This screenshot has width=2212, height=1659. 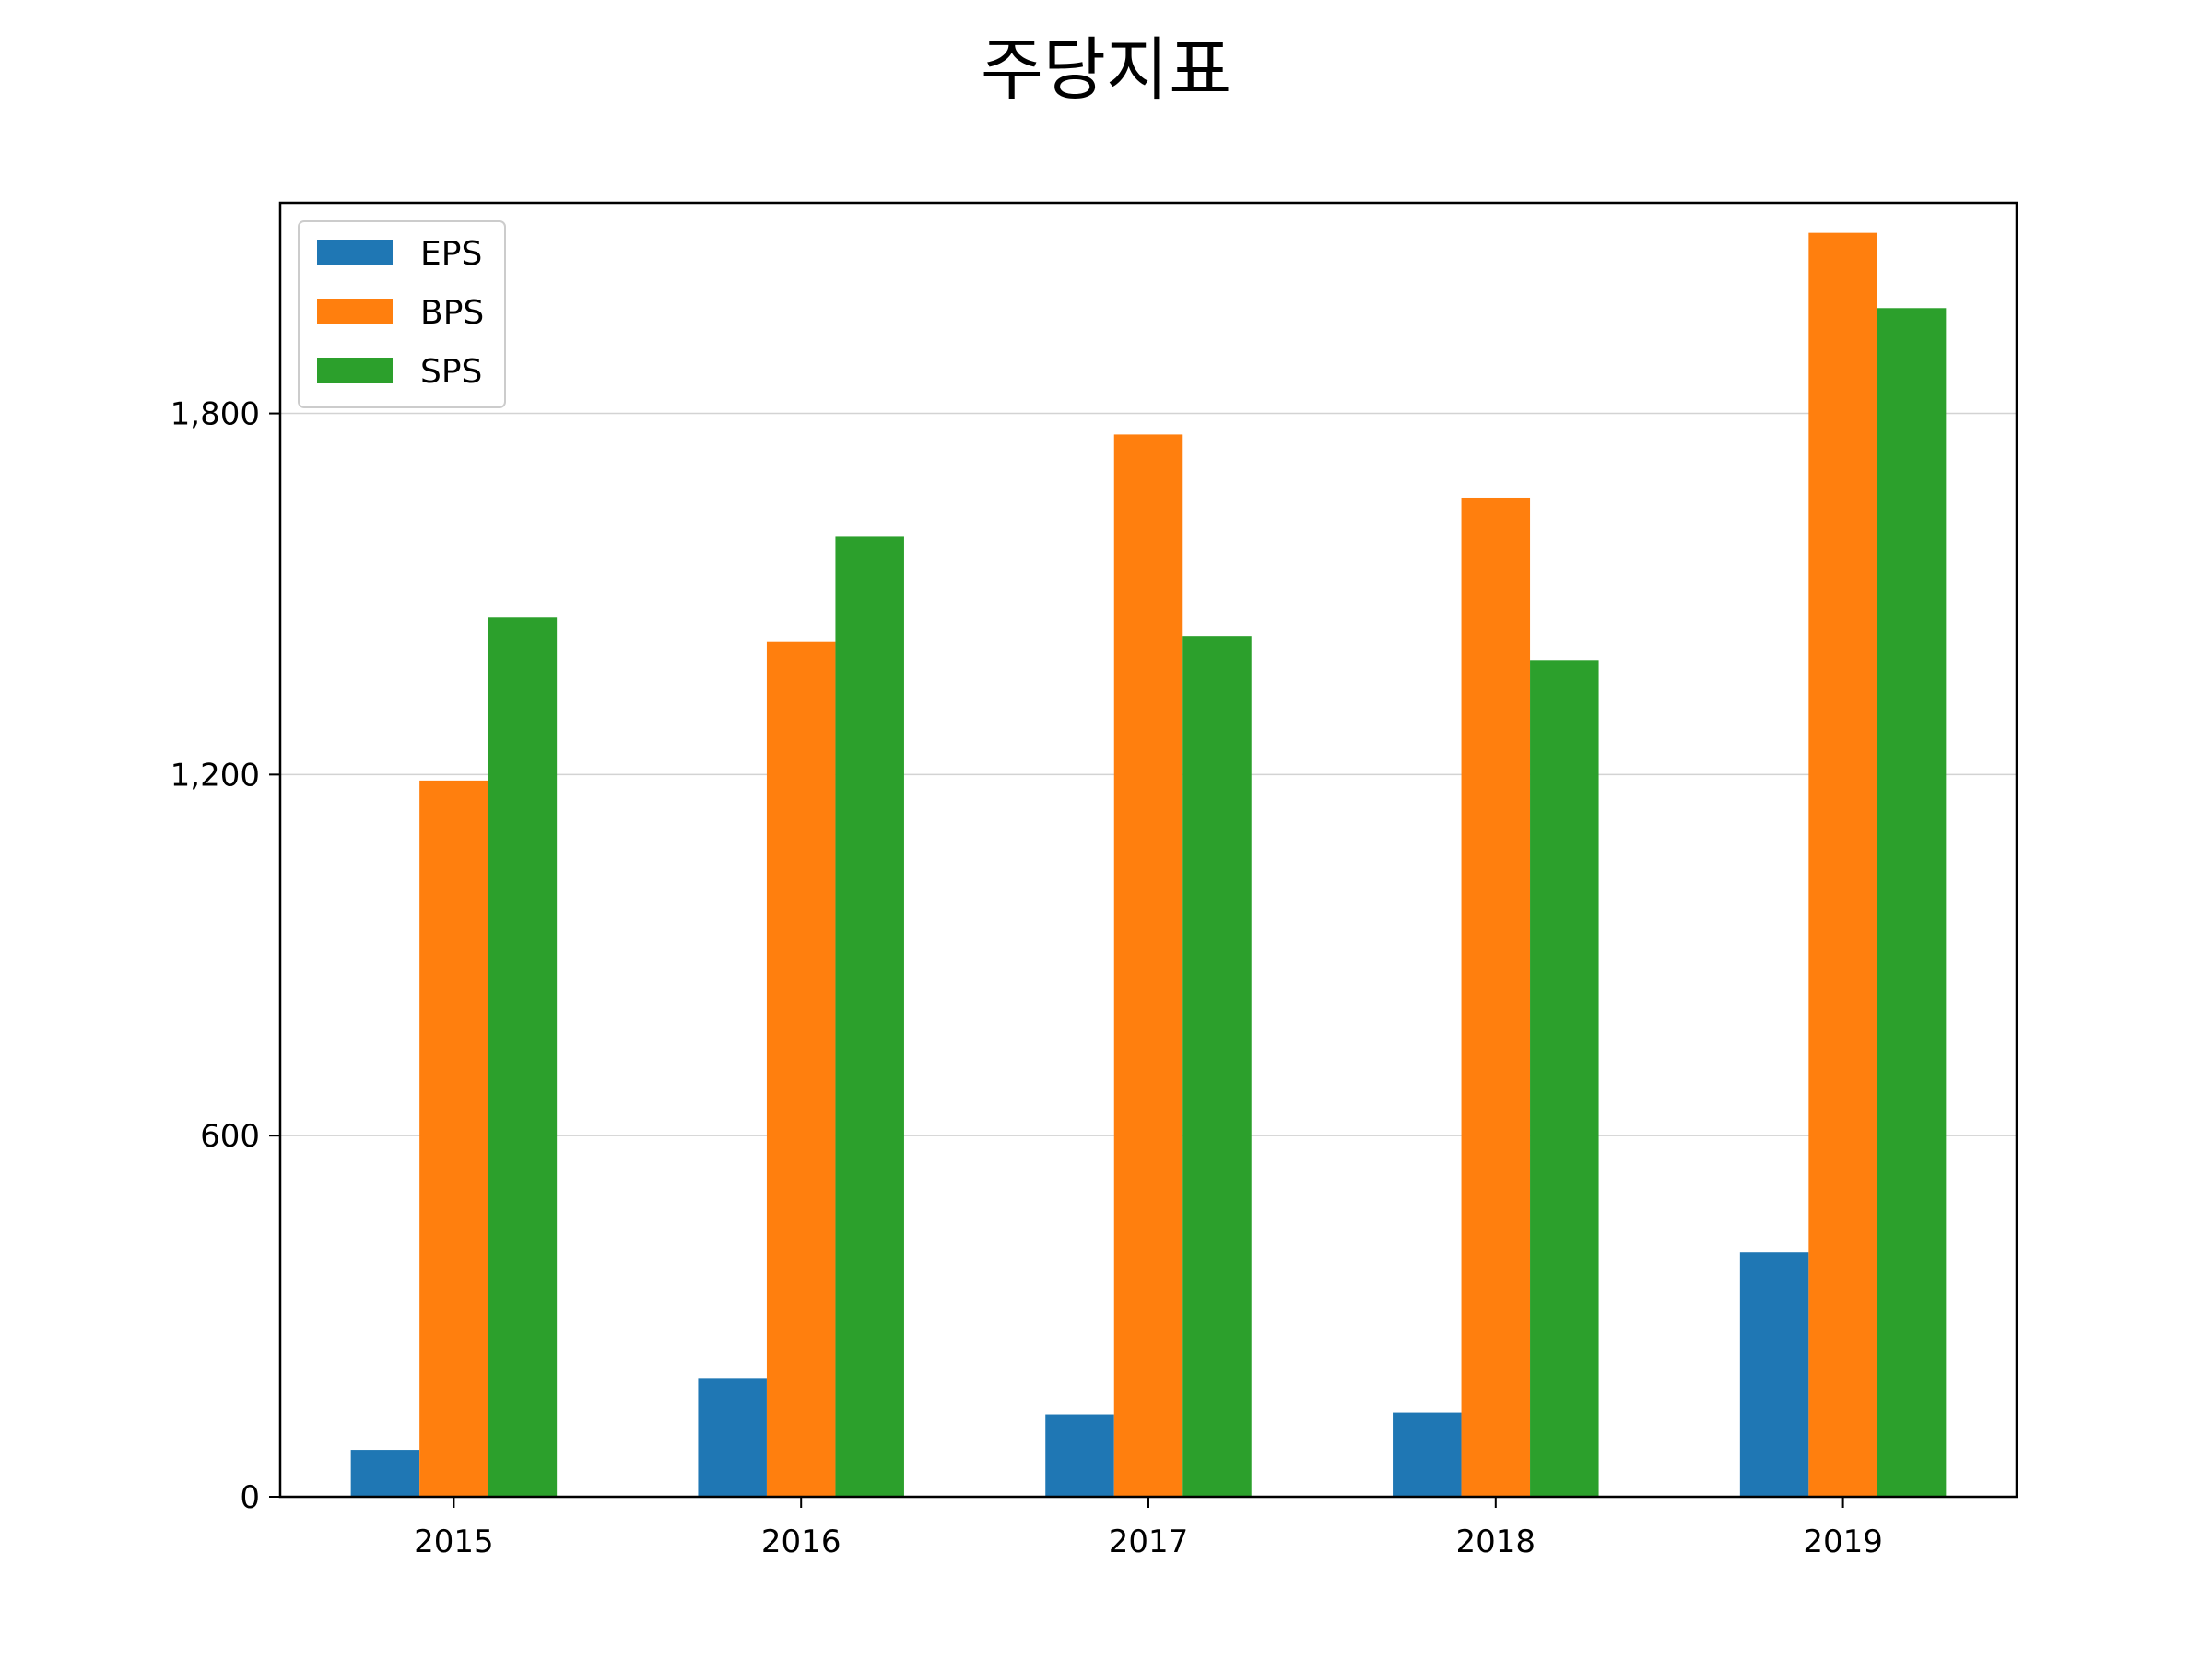 What do you see at coordinates (402, 314) in the screenshot?
I see `legend: EPS BPS SPS` at bounding box center [402, 314].